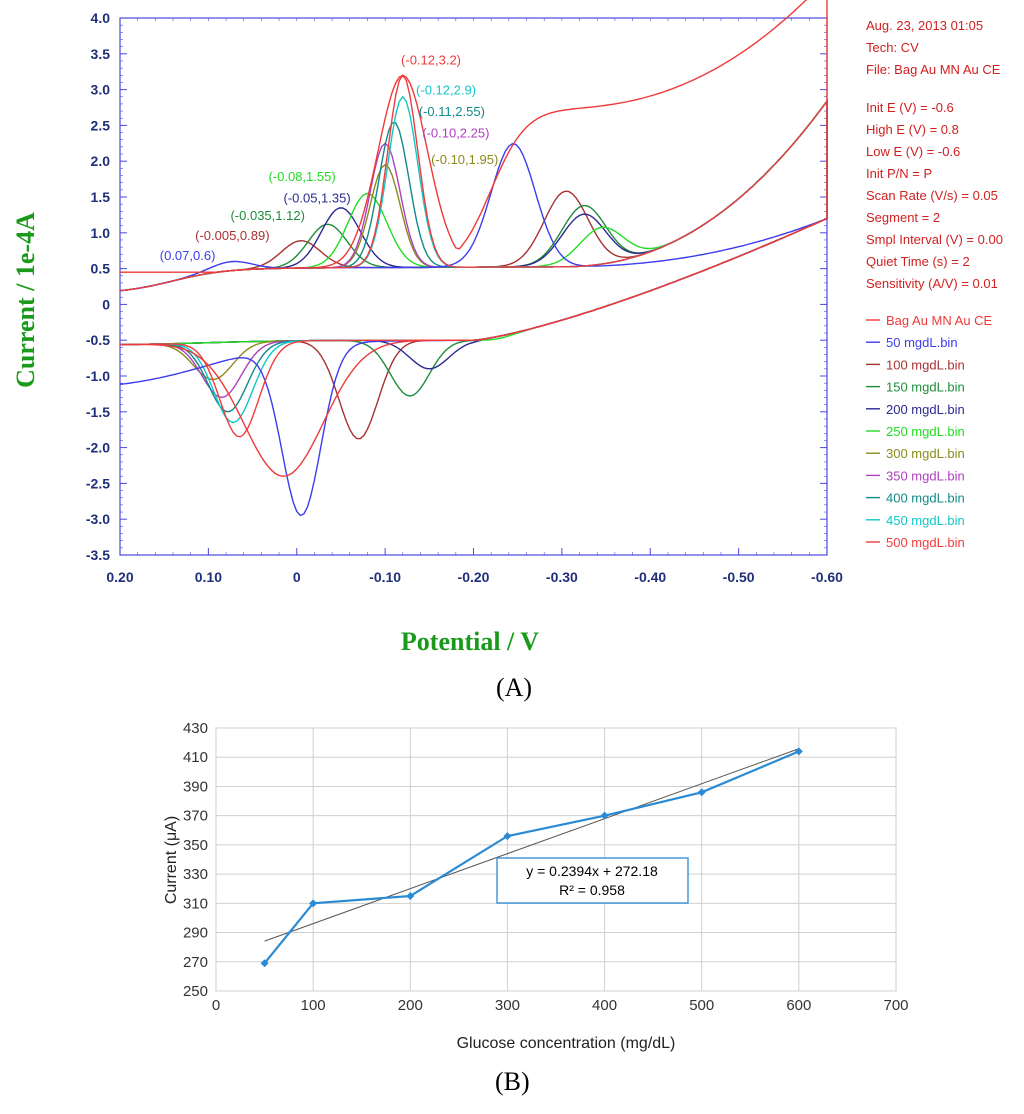 This screenshot has height=1114, width=1024. Describe the element at coordinates (101, 197) in the screenshot. I see `cv-y-tick-label: 1.5` at that location.